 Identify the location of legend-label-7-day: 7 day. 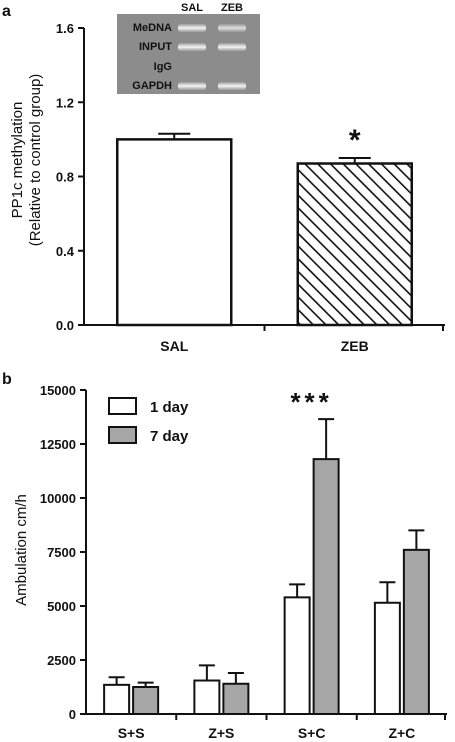
(169, 436).